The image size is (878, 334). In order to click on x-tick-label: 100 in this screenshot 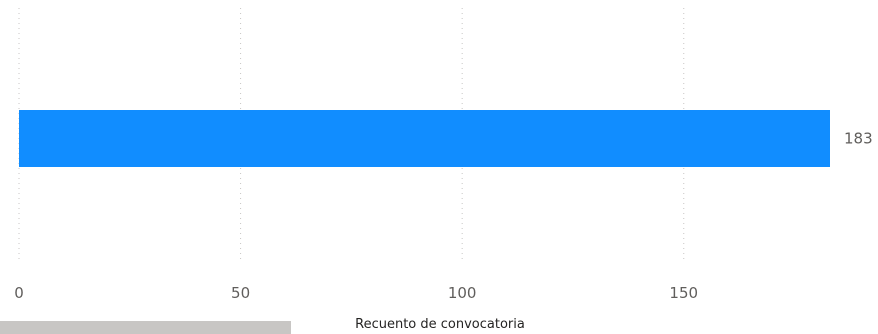, I will do `click(462, 293)`.